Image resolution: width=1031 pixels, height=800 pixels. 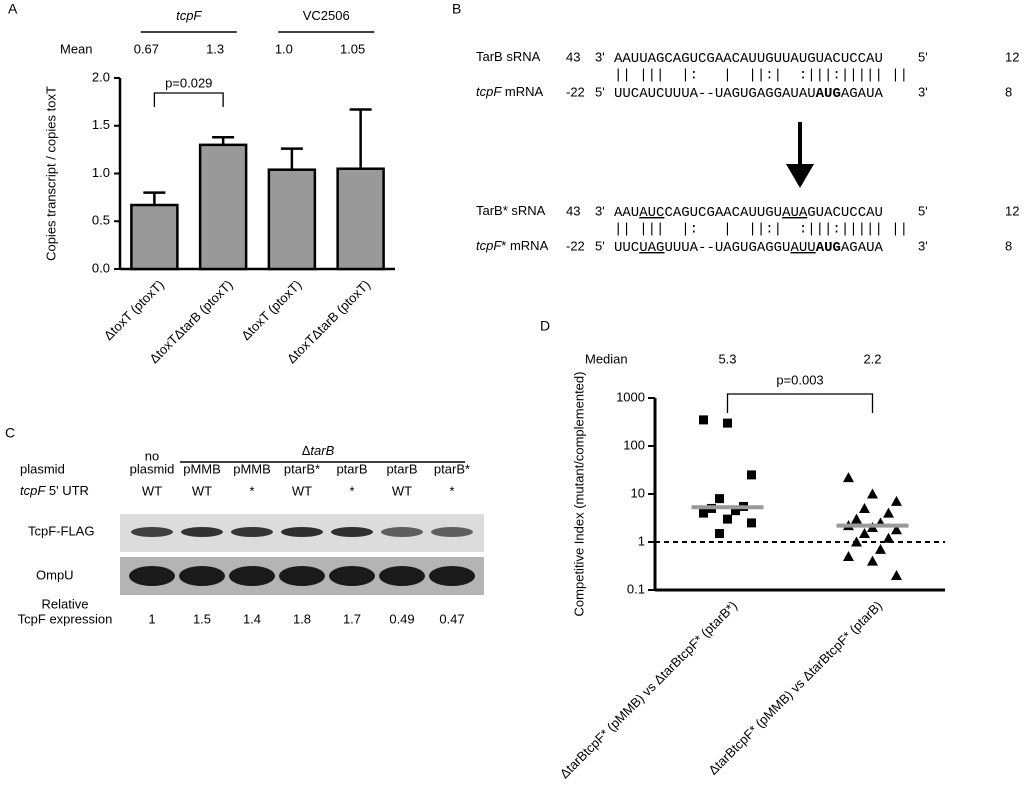 I want to click on y-tick-label: 2.0, so click(x=101, y=76).